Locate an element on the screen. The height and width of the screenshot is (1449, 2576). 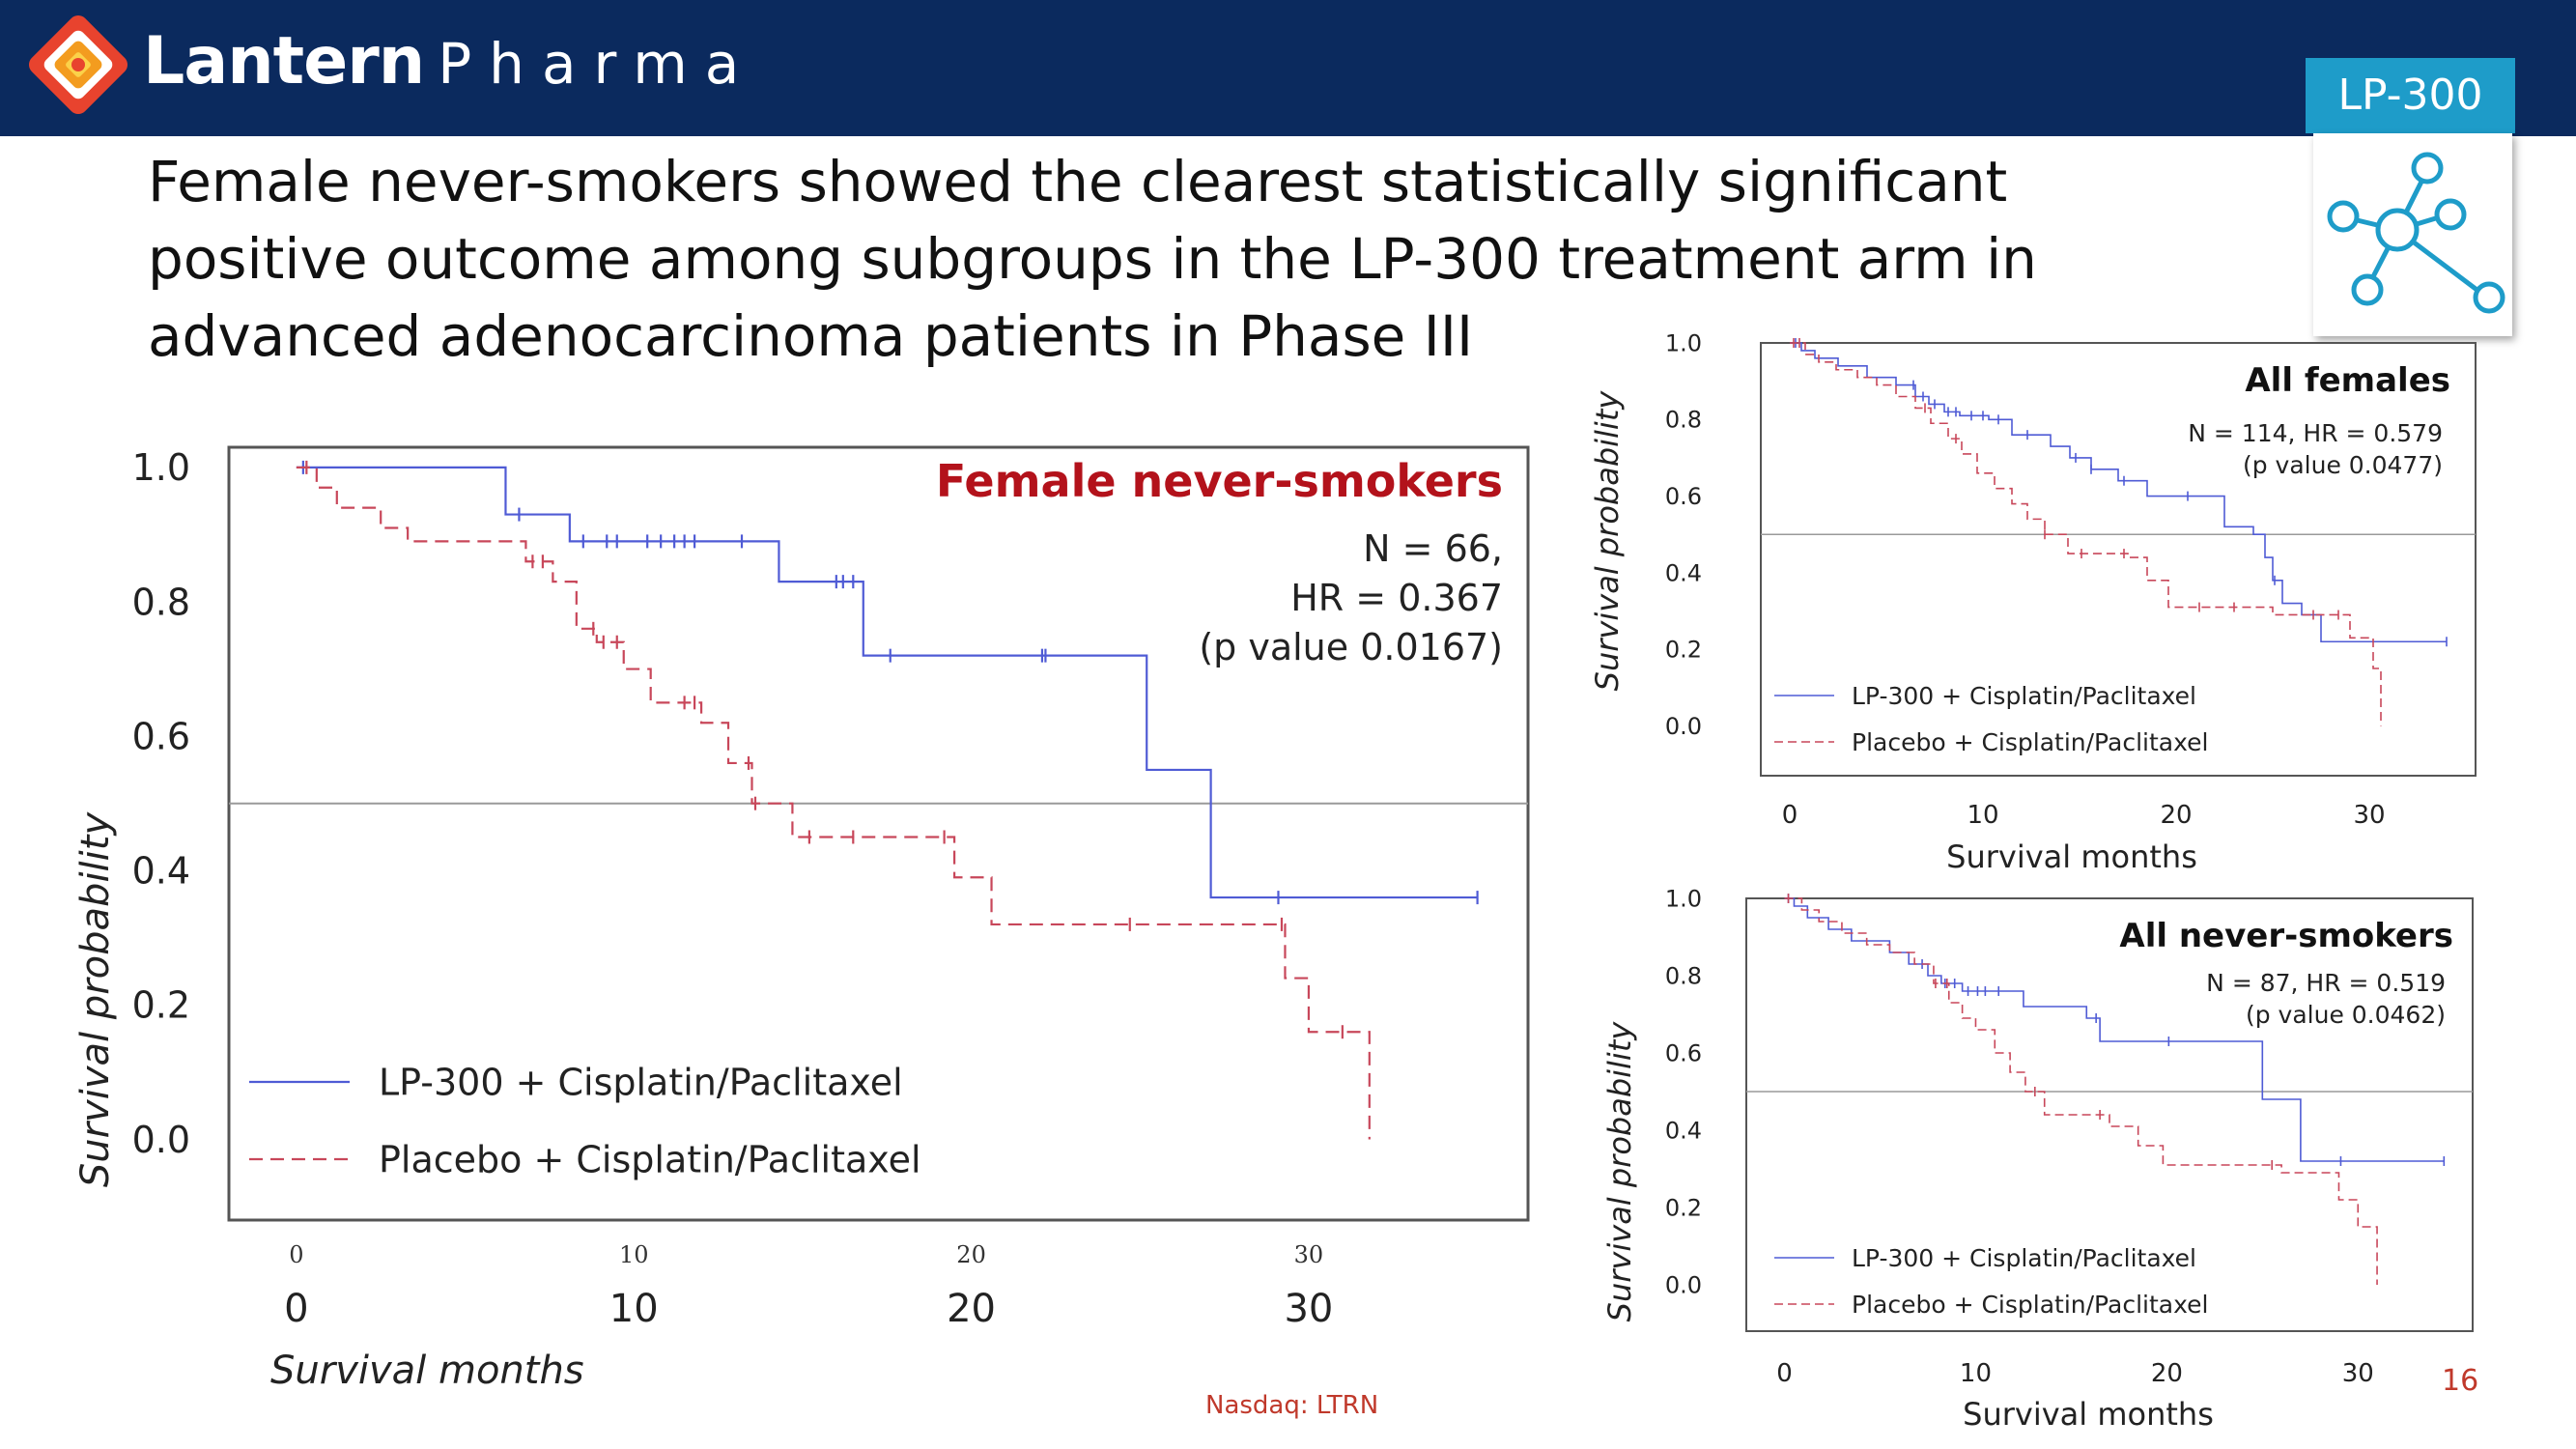
x-tick-label-small: 20 is located at coordinates (971, 1254).